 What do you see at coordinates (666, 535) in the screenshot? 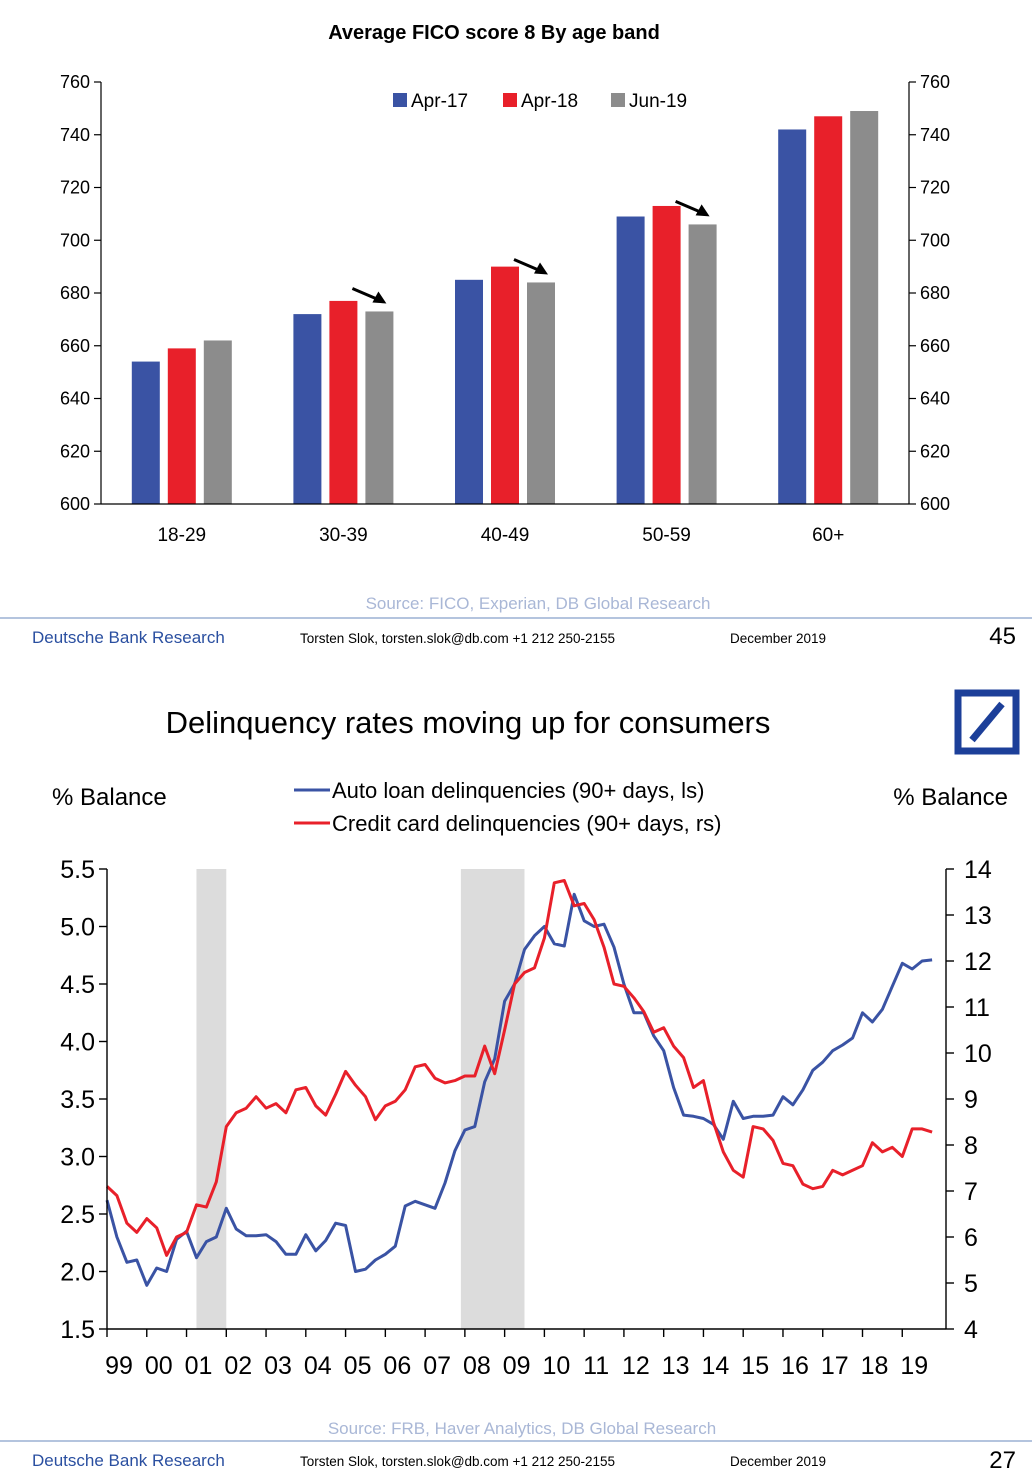
I see `fico-x-tick-label: 50-59` at bounding box center [666, 535].